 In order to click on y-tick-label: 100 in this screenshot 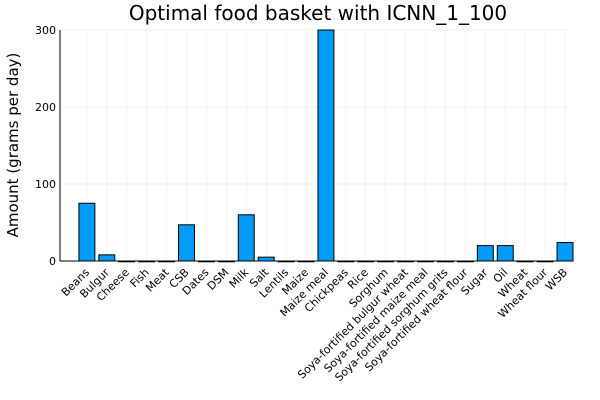, I will do `click(45, 184)`.